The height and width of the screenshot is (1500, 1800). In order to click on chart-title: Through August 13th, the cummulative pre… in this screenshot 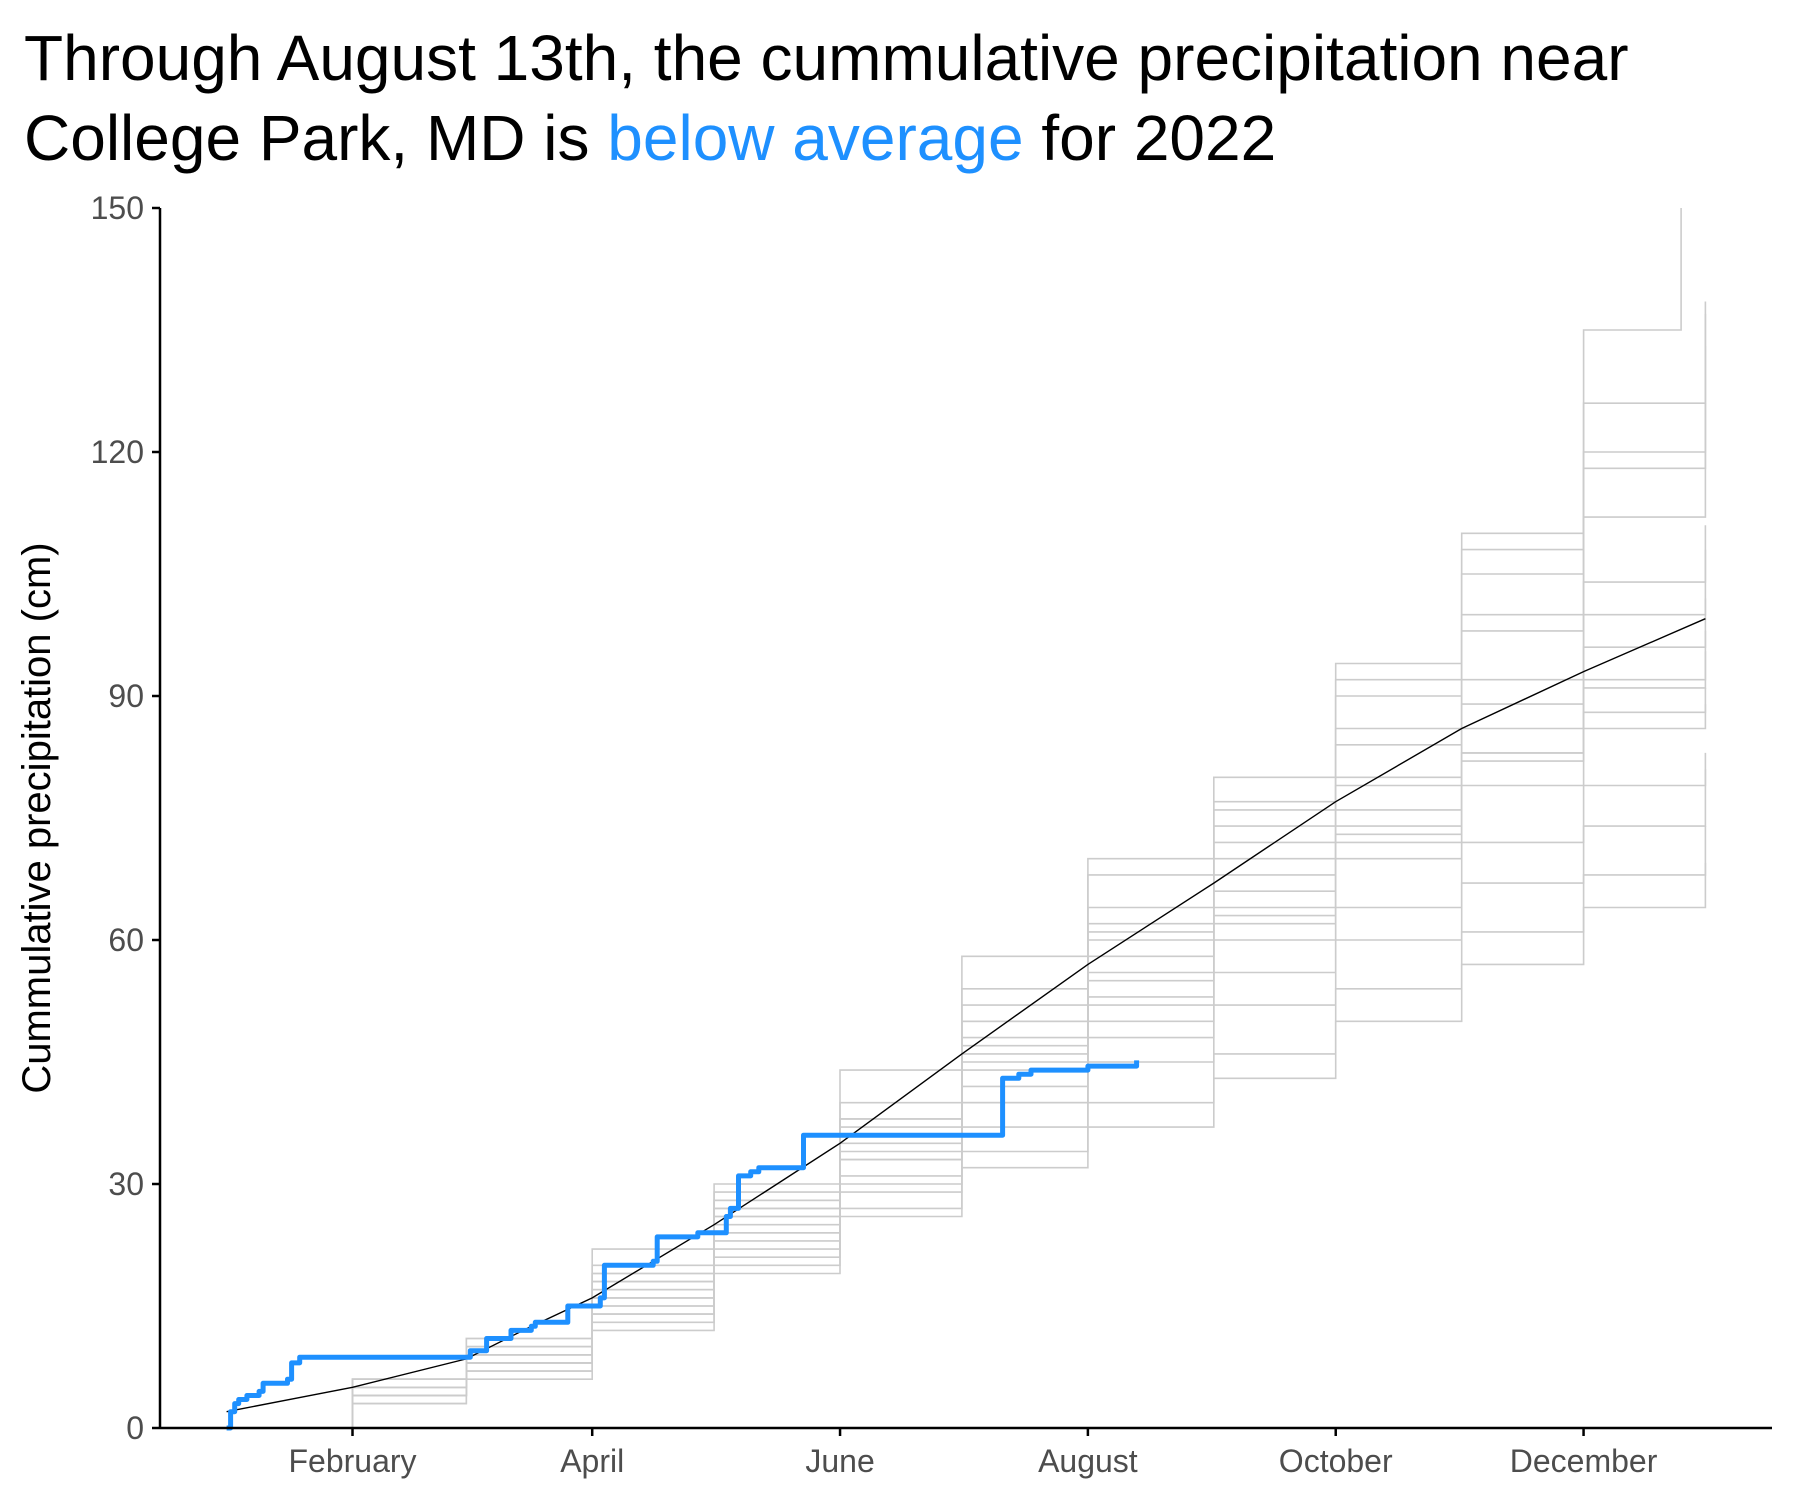, I will do `click(894, 98)`.